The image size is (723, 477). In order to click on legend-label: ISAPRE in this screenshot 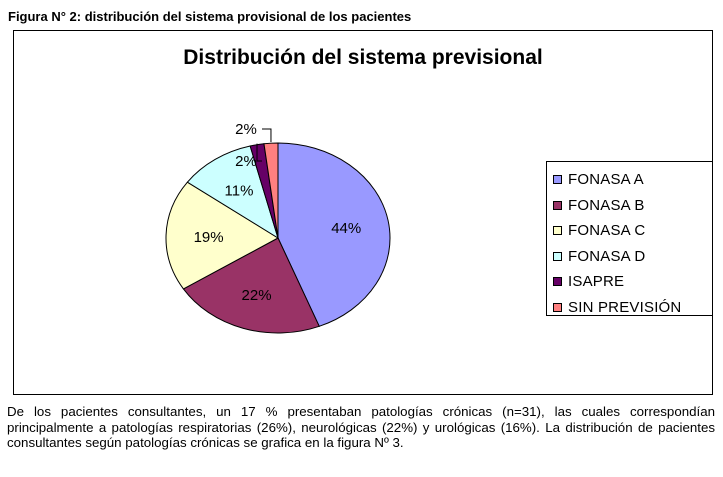, I will do `click(596, 282)`.